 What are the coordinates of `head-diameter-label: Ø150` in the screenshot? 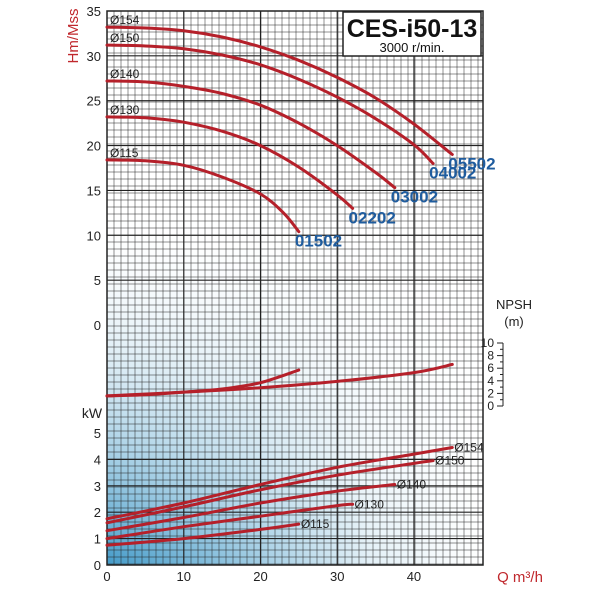 It's located at (125, 38).